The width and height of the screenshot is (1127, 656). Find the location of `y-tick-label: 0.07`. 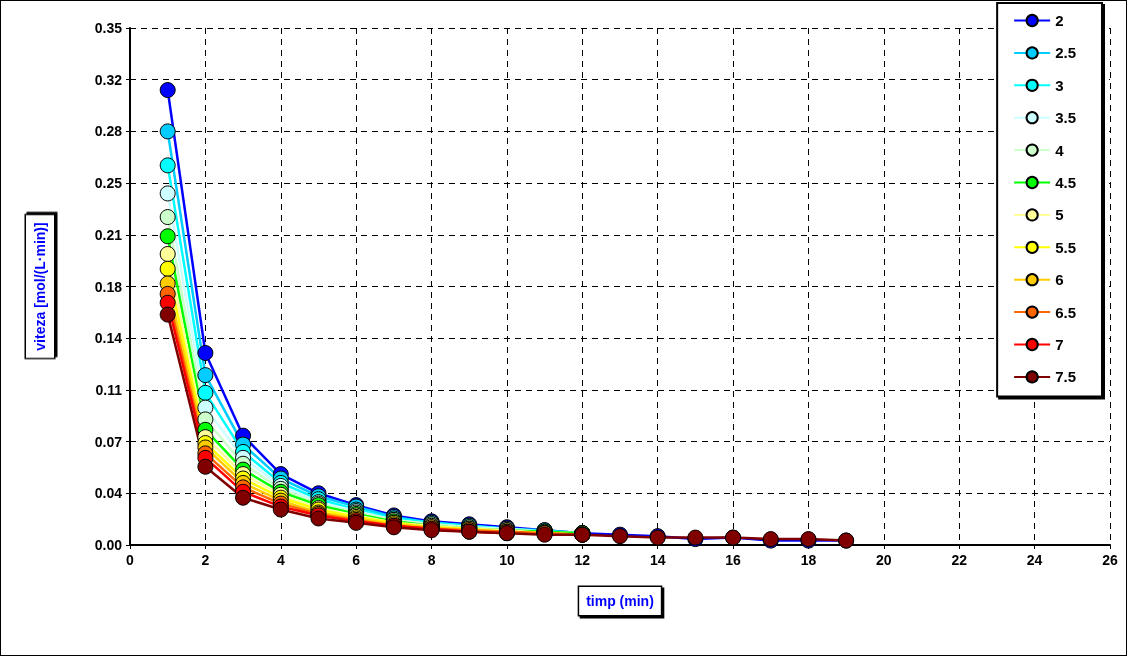

y-tick-label: 0.07 is located at coordinates (108, 441).